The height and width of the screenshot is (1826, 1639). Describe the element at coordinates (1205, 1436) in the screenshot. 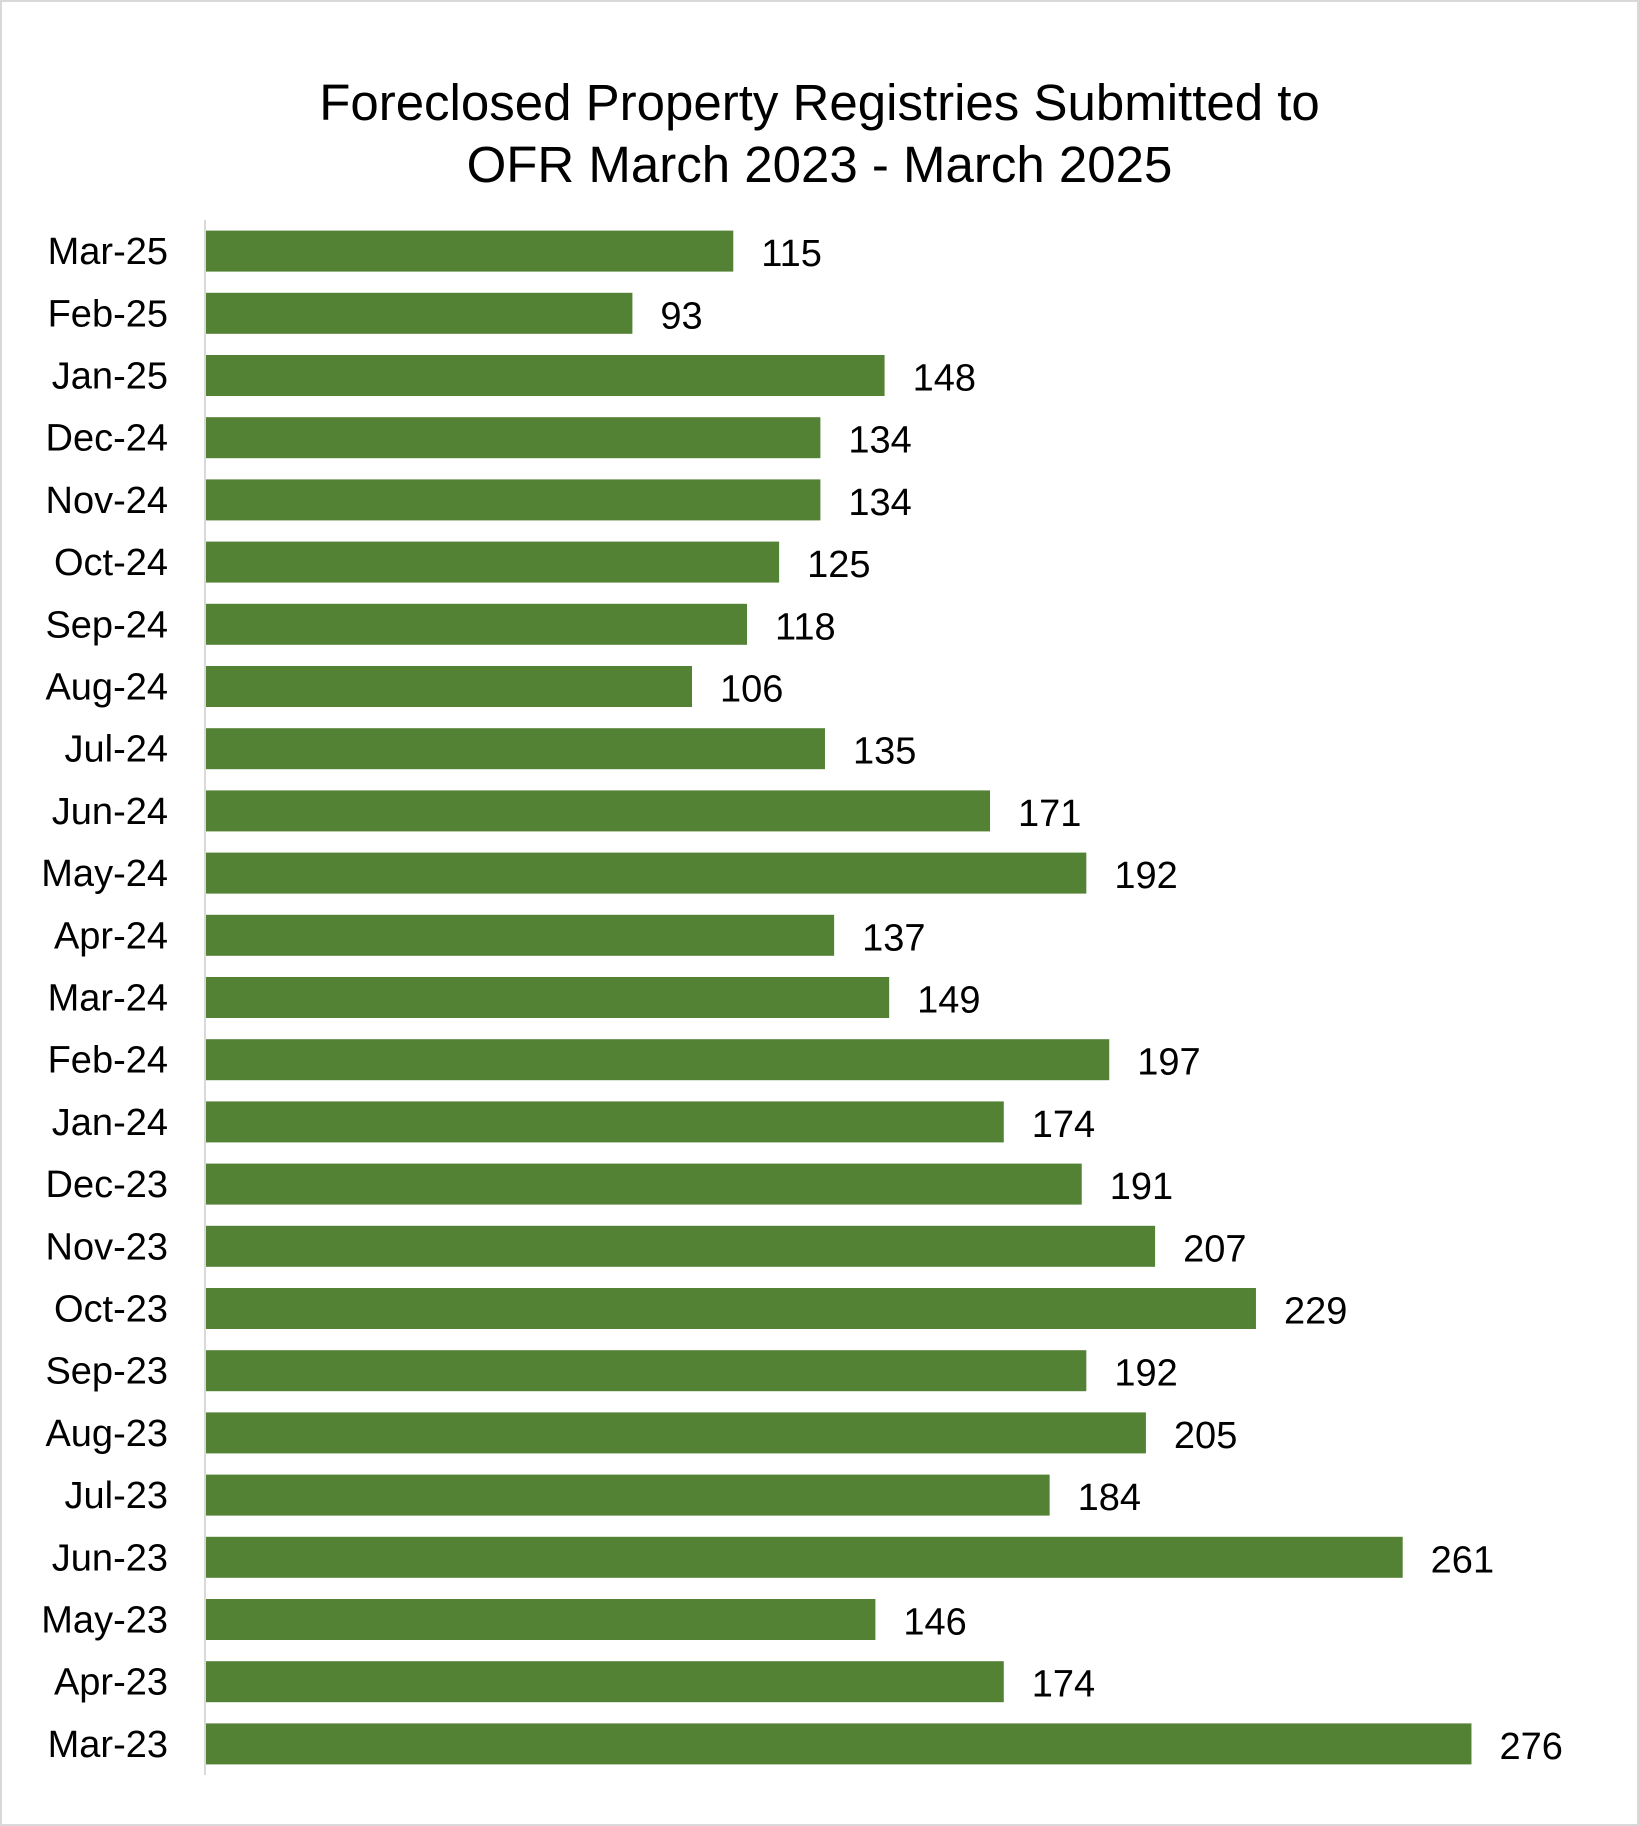

I see `value-label-aug-23: 205` at that location.